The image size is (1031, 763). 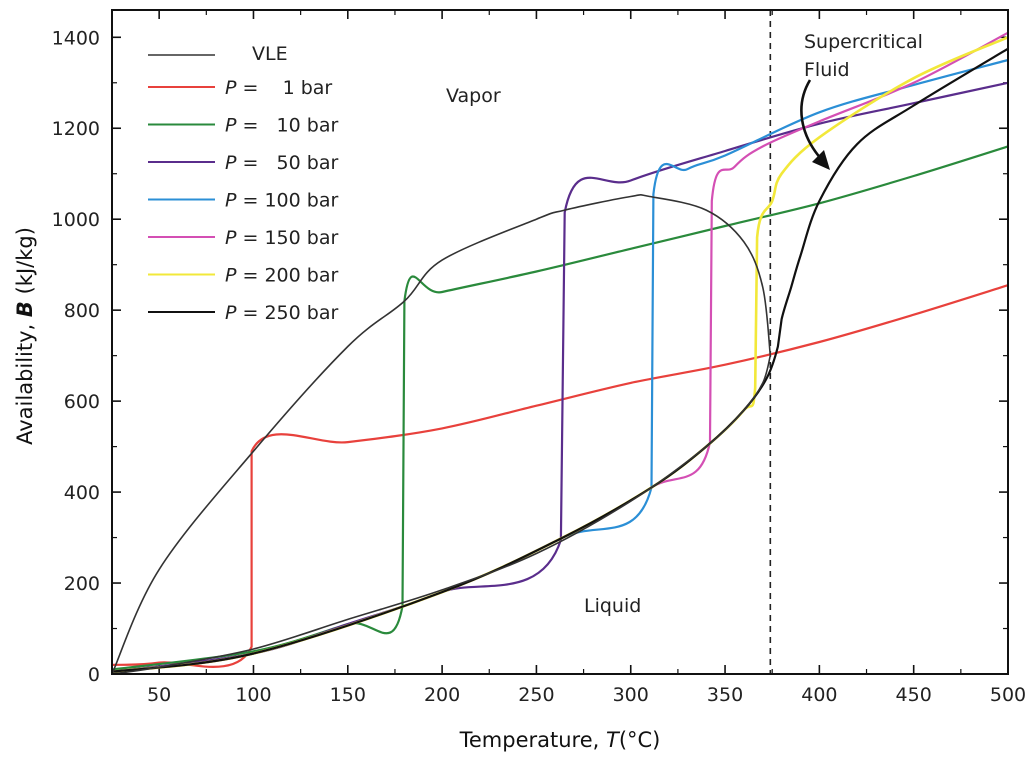 I want to click on legend-label-value: = 200 bar, so click(x=287, y=276).